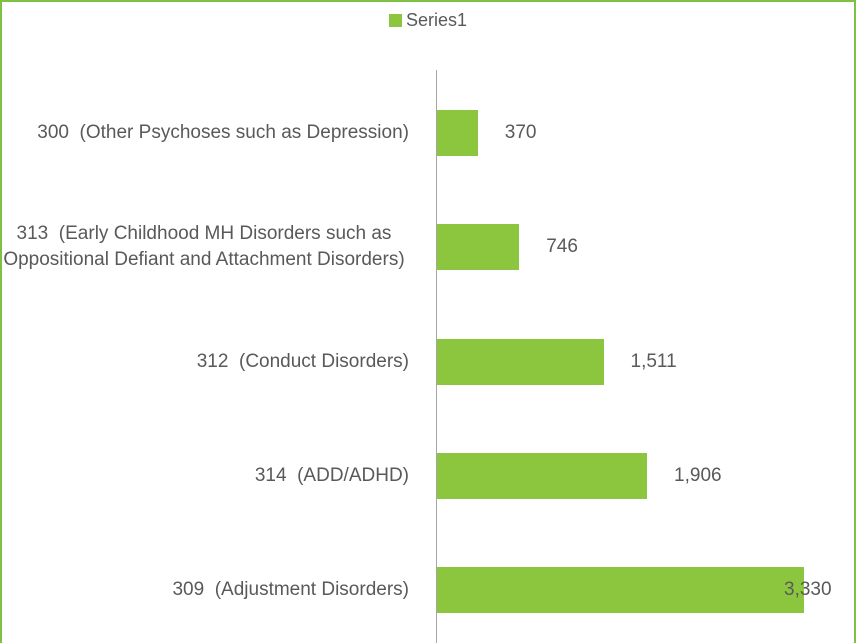  I want to click on y-tick-label: 314 (ADD/ADHD), so click(205, 476).